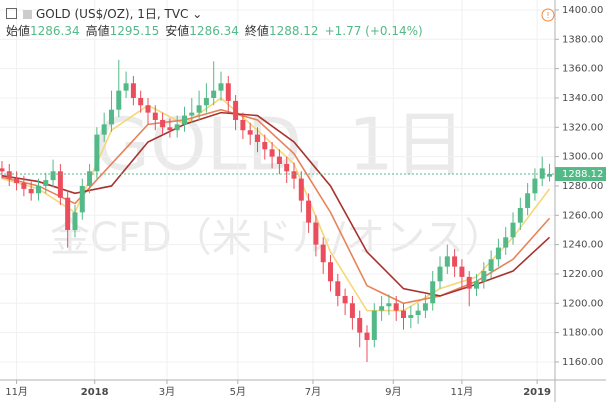  I want to click on y-tick-label: 1240.00, so click(582, 245).